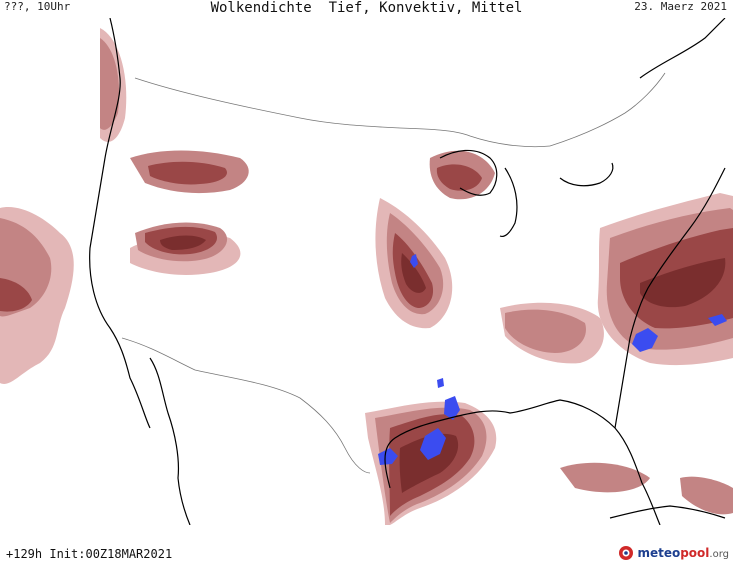 The image size is (733, 566). I want to click on logo-text-meteo: meteo, so click(659, 553).